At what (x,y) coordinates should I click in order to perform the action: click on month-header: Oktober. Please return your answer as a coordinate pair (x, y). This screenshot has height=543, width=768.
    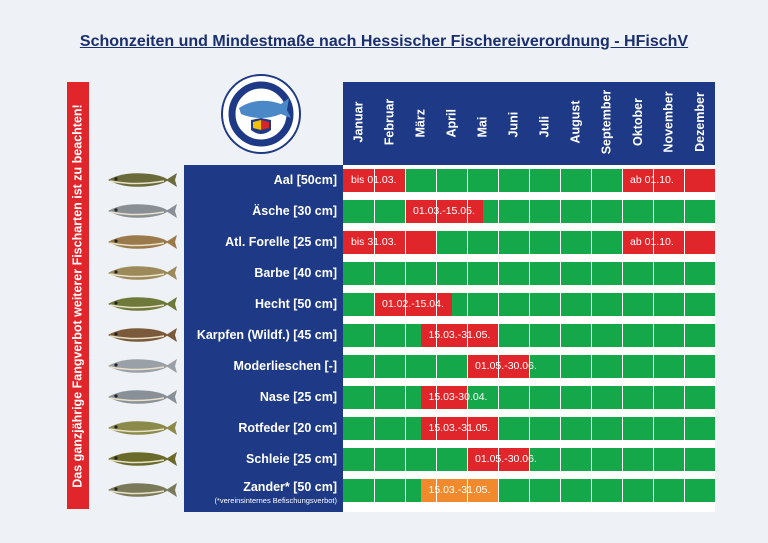
    Looking at the image, I should click on (637, 123).